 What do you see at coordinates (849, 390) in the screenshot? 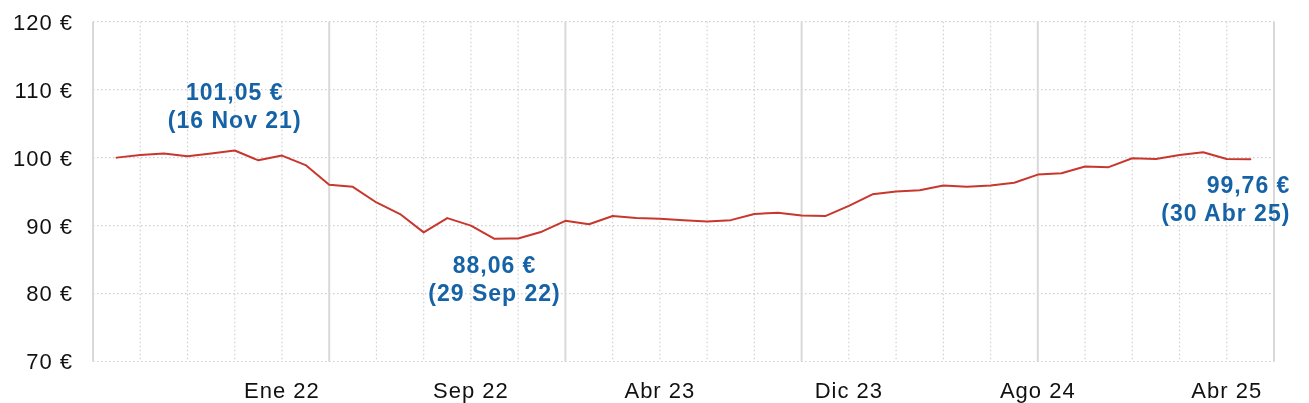
I see `x-tick-label: Dic 23` at bounding box center [849, 390].